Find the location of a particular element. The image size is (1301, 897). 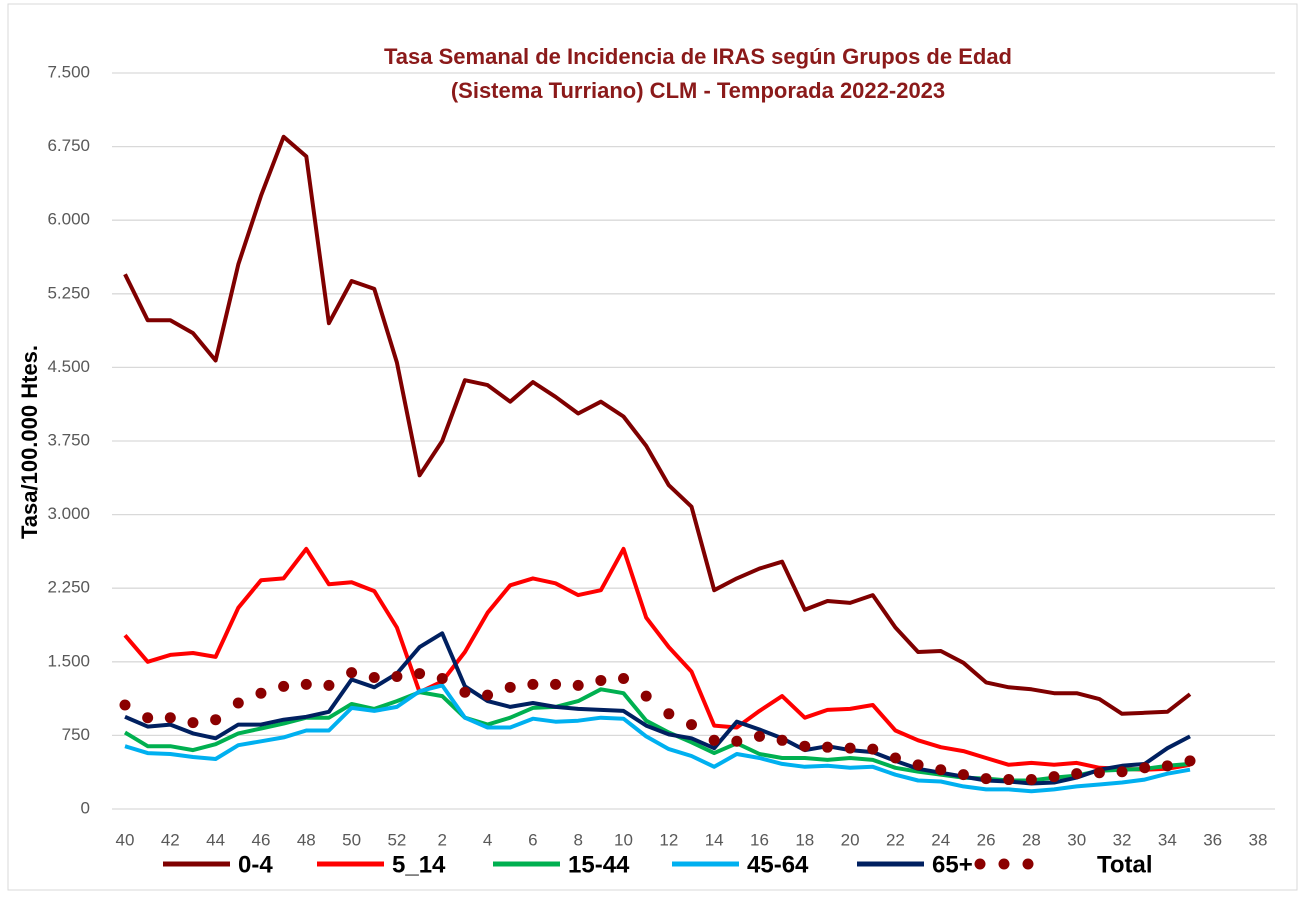

legend-label: 45-64 is located at coordinates (778, 864).